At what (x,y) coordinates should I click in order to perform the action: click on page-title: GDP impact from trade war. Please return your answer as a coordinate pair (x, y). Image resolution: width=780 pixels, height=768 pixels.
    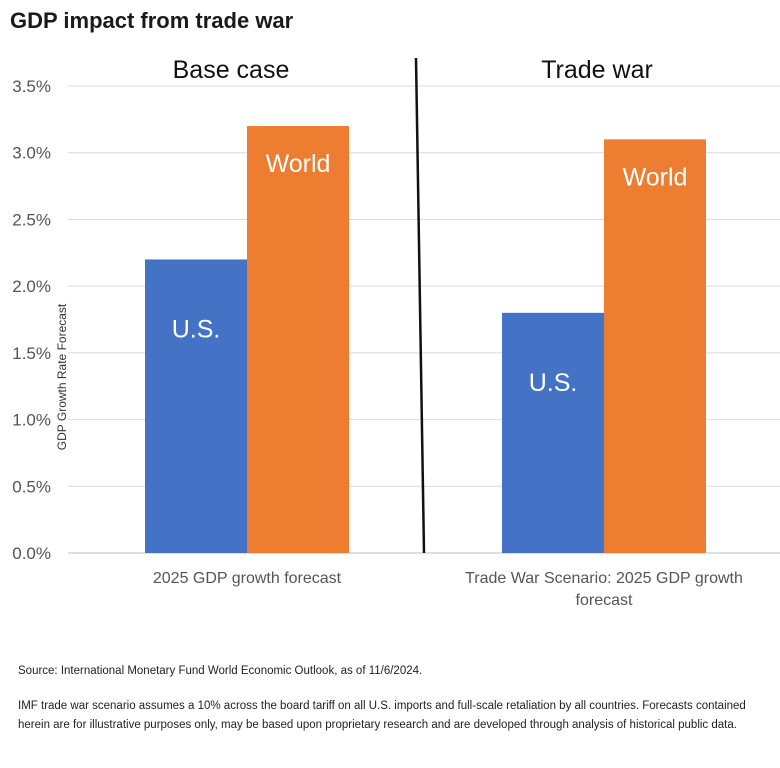
    Looking at the image, I should click on (152, 20).